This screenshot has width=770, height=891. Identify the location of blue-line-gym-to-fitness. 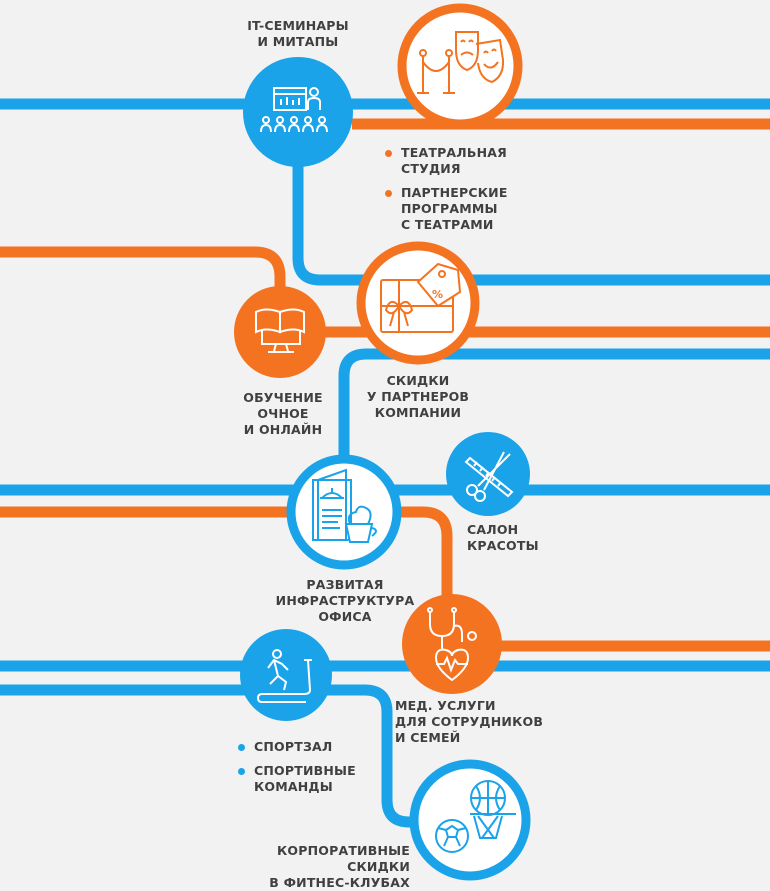
(210, 756).